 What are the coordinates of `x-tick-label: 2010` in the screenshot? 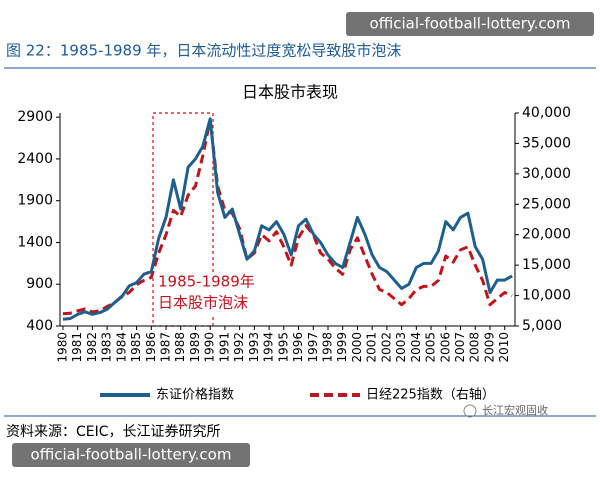 It's located at (504, 347).